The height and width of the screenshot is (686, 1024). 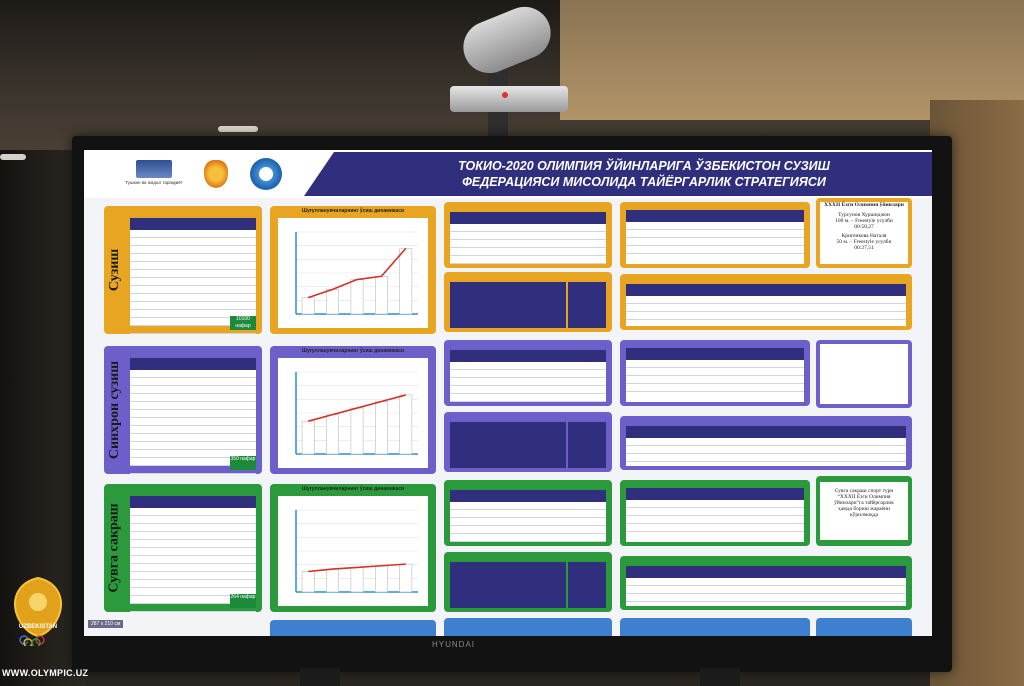 What do you see at coordinates (216, 174) in the screenshot?
I see `olympic-committee-emblem-icon` at bounding box center [216, 174].